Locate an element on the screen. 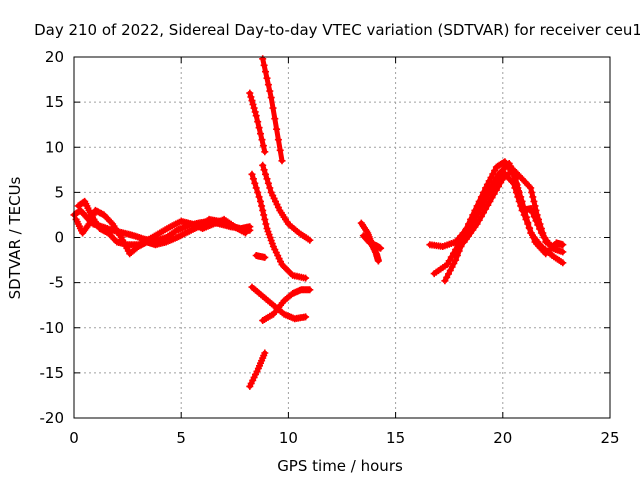 The height and width of the screenshot is (480, 640). series-line is located at coordinates (279, 226).